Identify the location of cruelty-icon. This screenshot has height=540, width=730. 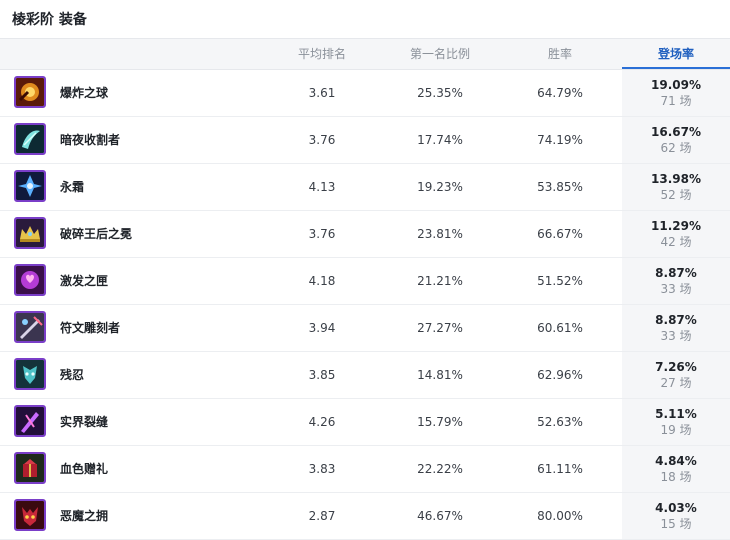
(30, 374).